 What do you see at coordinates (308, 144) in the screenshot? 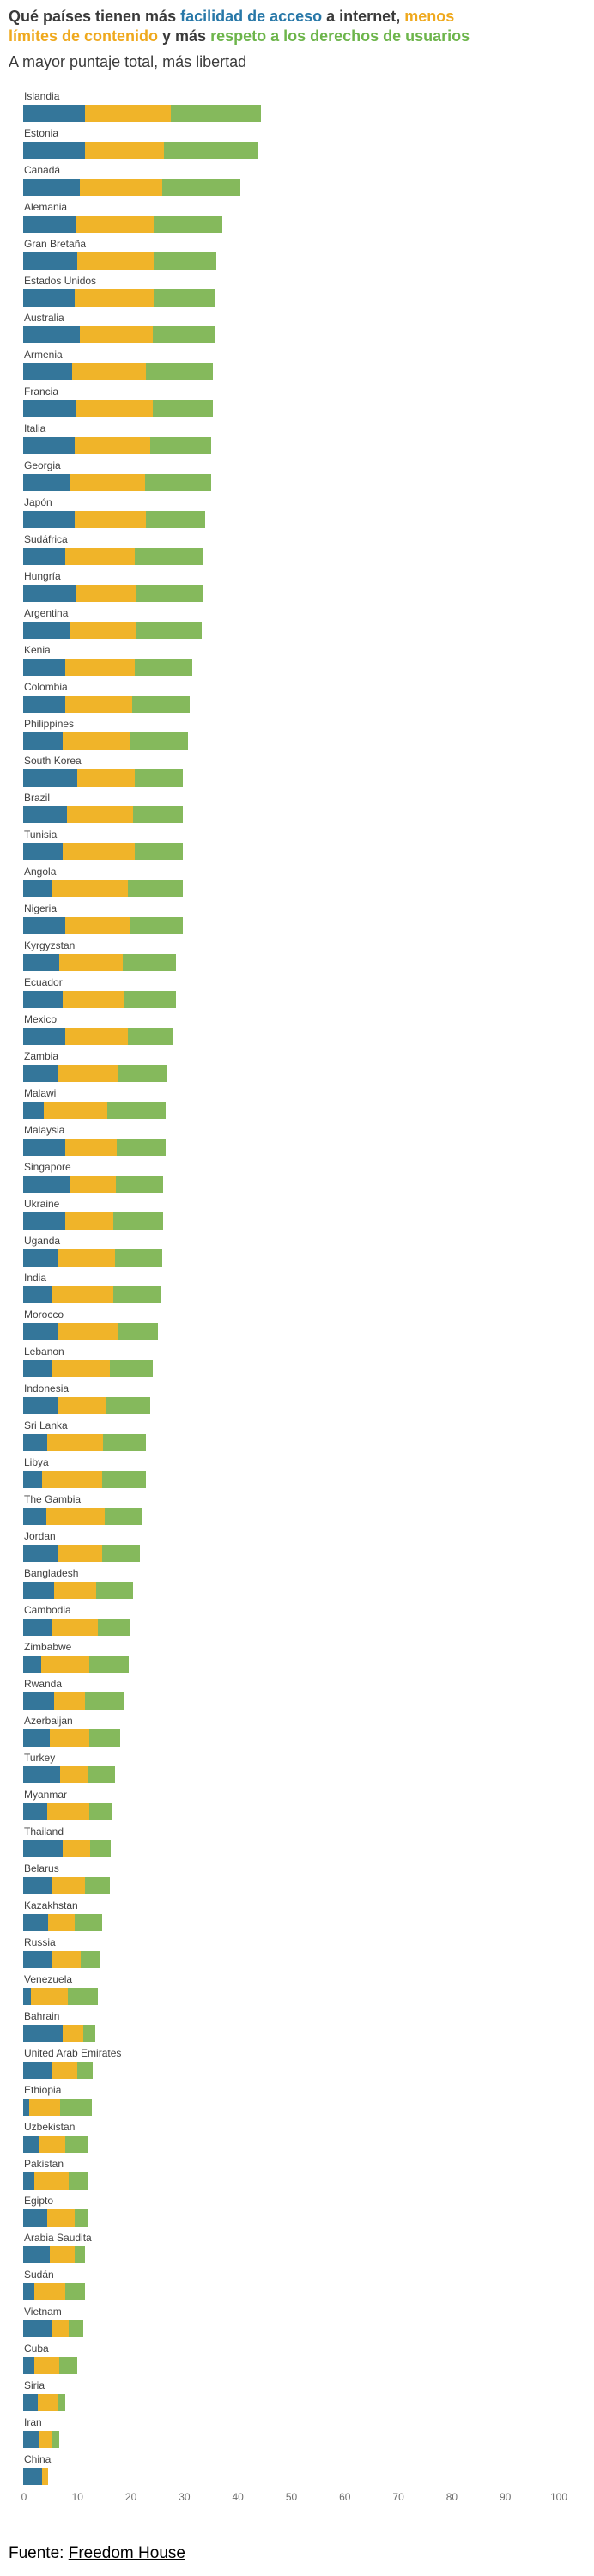
I see `country-row: Estonia` at bounding box center [308, 144].